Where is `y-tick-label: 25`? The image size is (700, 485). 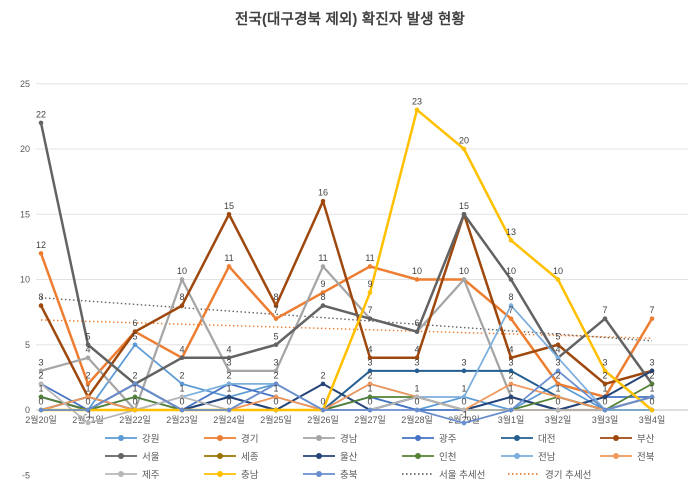
y-tick-label: 25 is located at coordinates (25, 84).